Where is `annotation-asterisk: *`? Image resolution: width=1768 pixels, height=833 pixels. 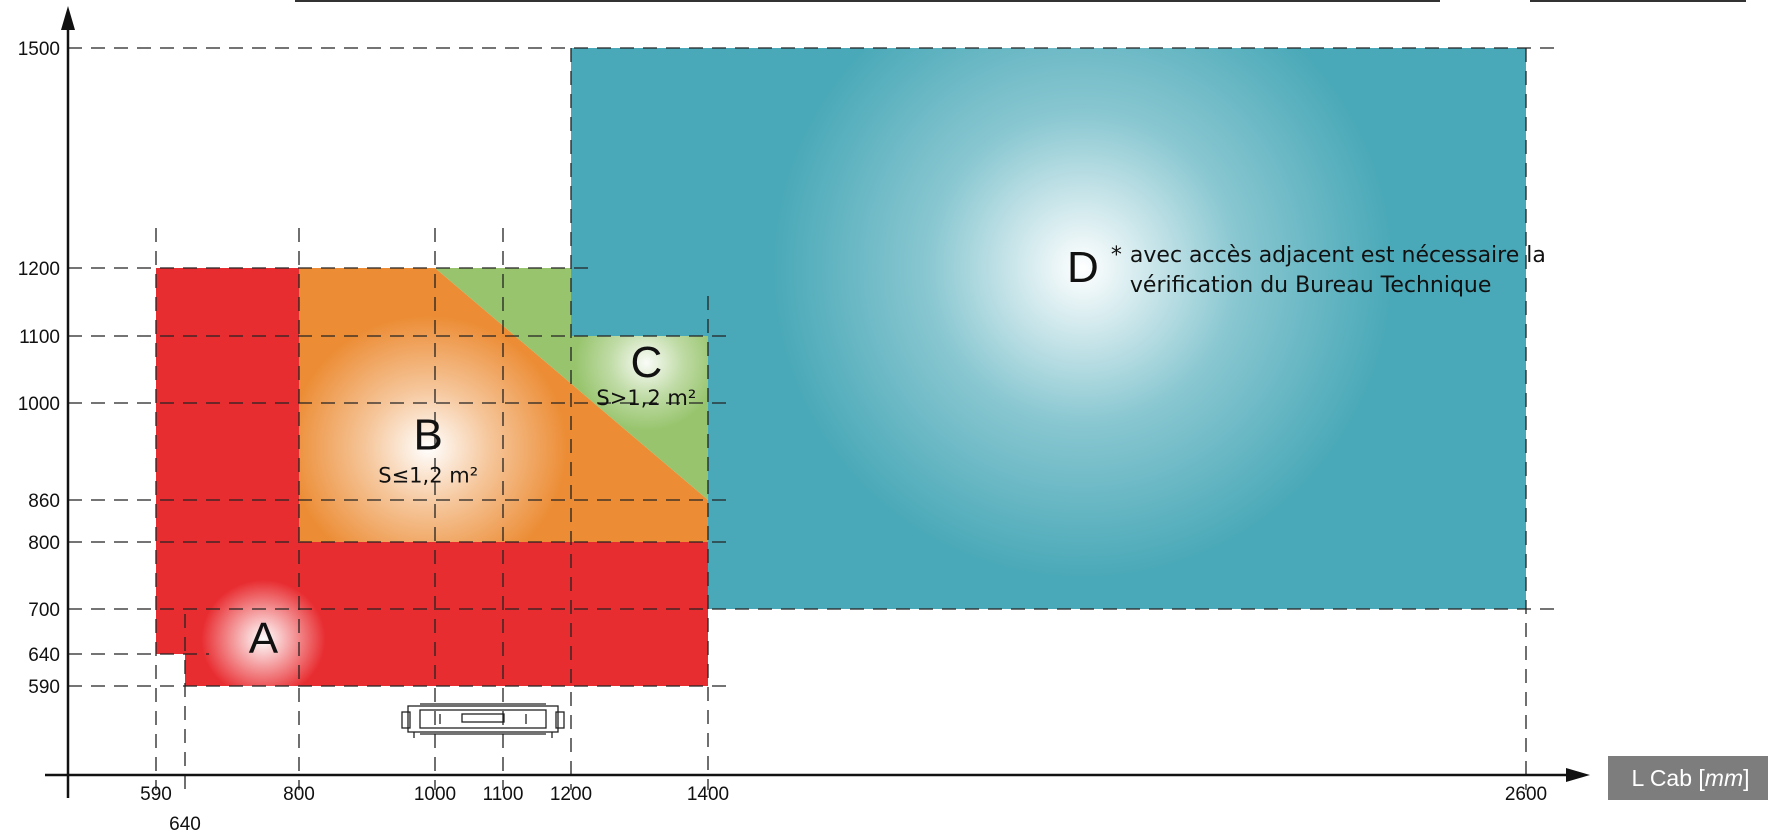 annotation-asterisk: * is located at coordinates (1116, 255).